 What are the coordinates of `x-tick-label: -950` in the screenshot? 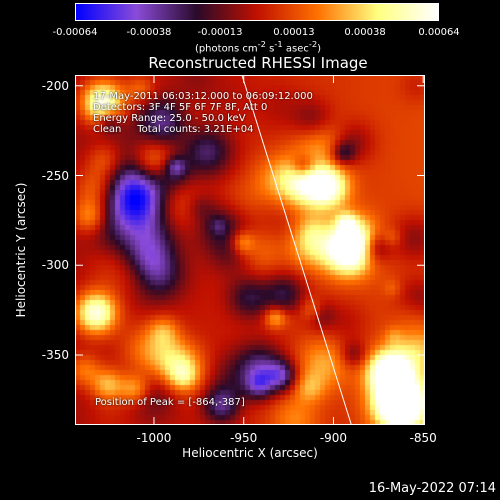 It's located at (244, 438).